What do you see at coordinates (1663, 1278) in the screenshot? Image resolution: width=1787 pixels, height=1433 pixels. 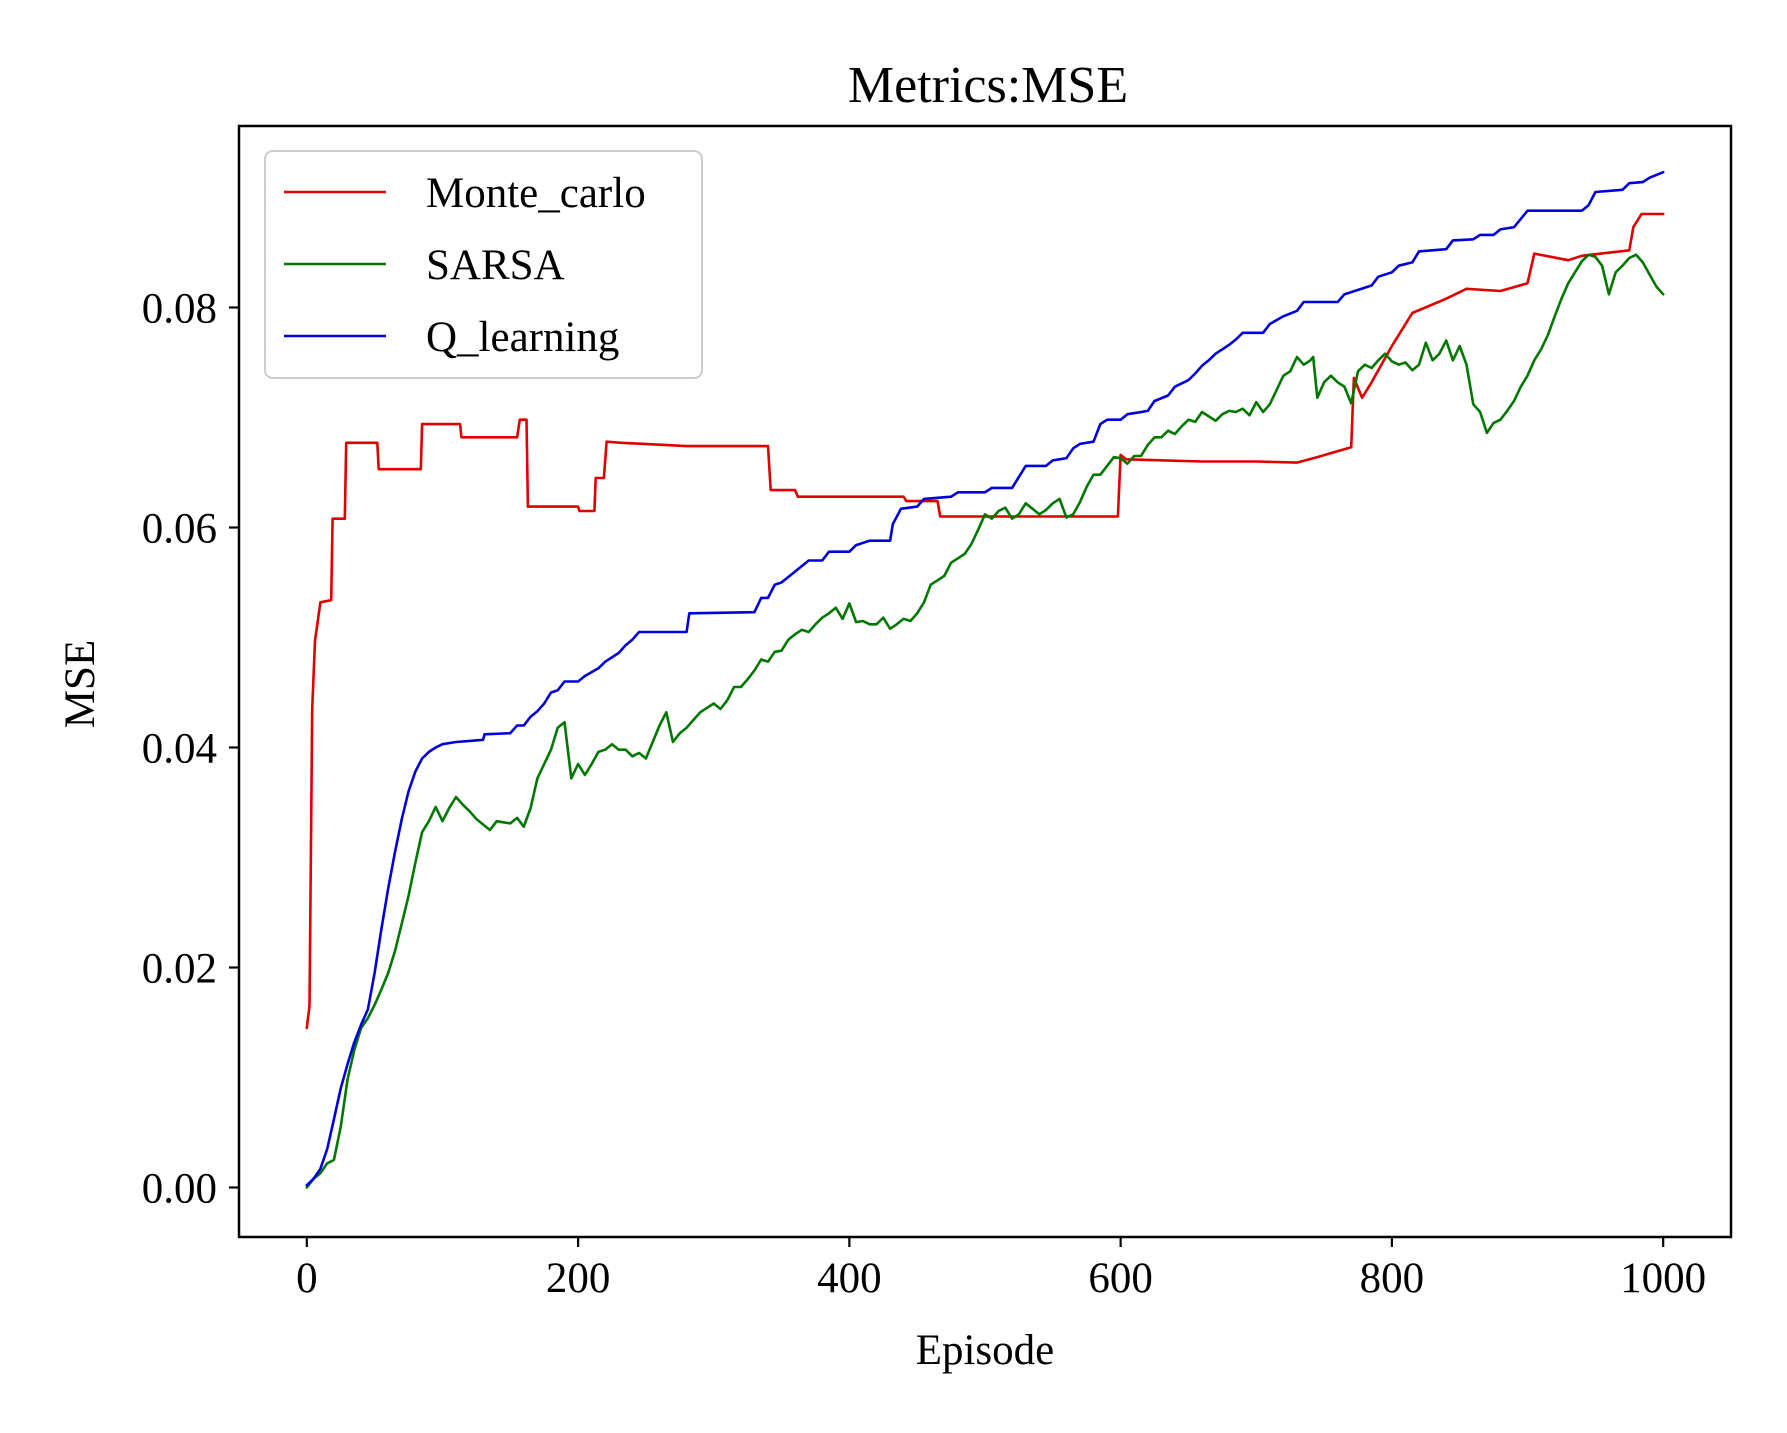 I see `x-tick-label: 1000` at bounding box center [1663, 1278].